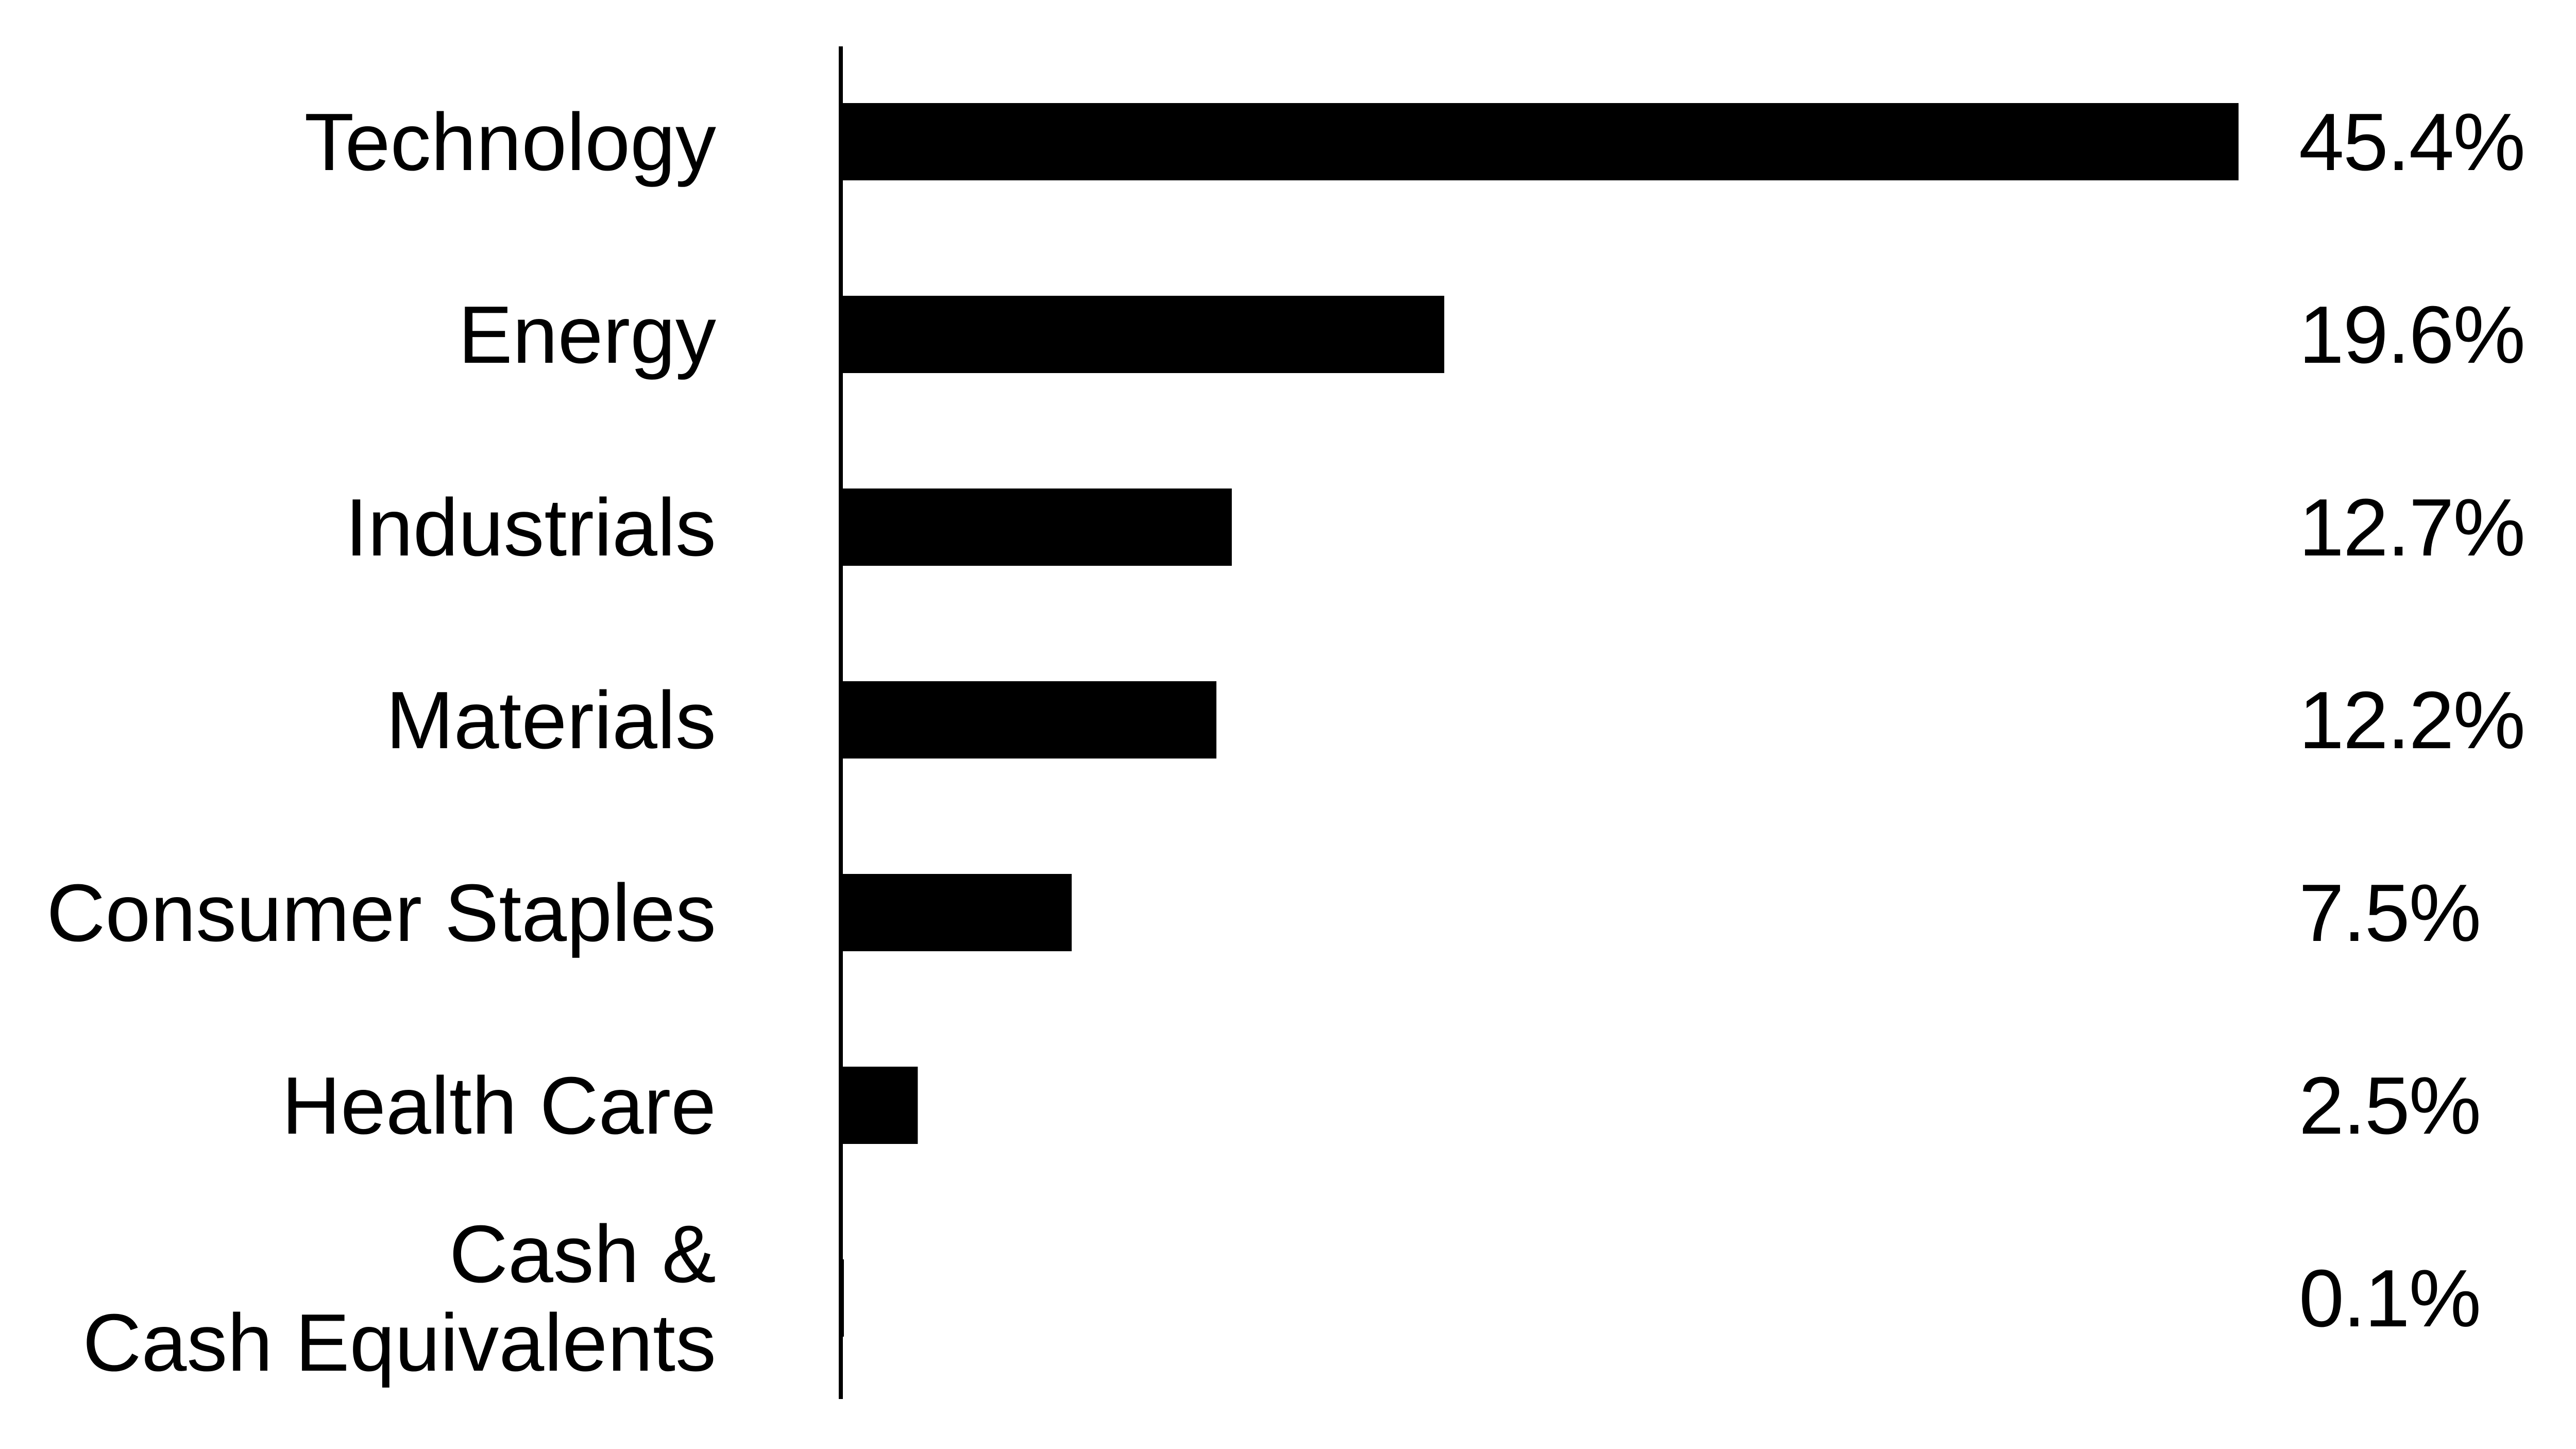  I want to click on category-label-6: Cash & Cash Equivalents, so click(399, 1298).